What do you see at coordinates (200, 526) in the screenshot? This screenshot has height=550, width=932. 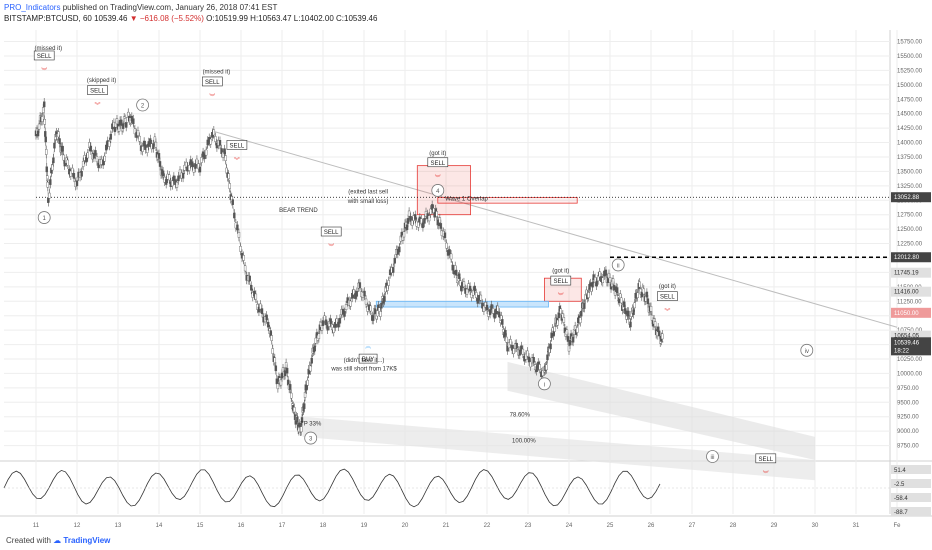 I see `time-tick-label: 15` at bounding box center [200, 526].